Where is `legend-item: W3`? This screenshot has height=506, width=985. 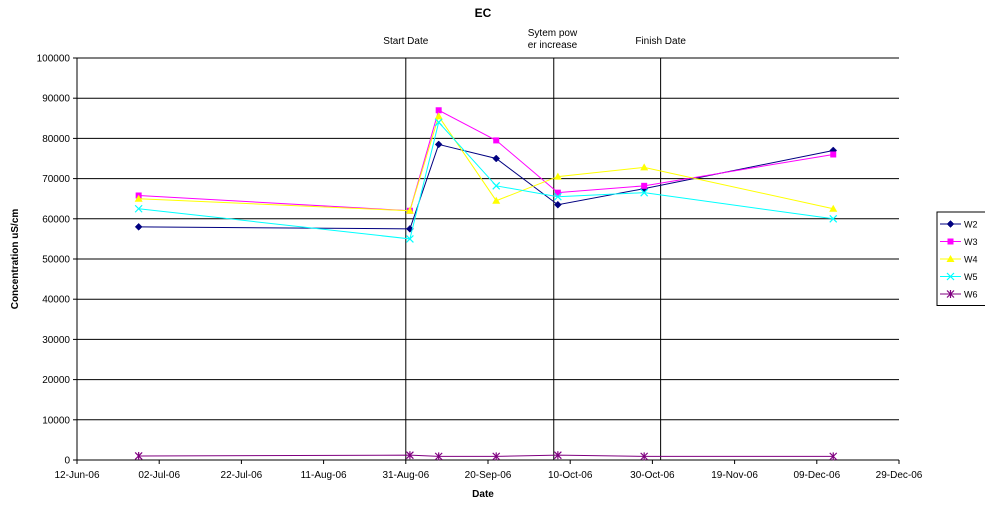
legend-item: W3 is located at coordinates (959, 242).